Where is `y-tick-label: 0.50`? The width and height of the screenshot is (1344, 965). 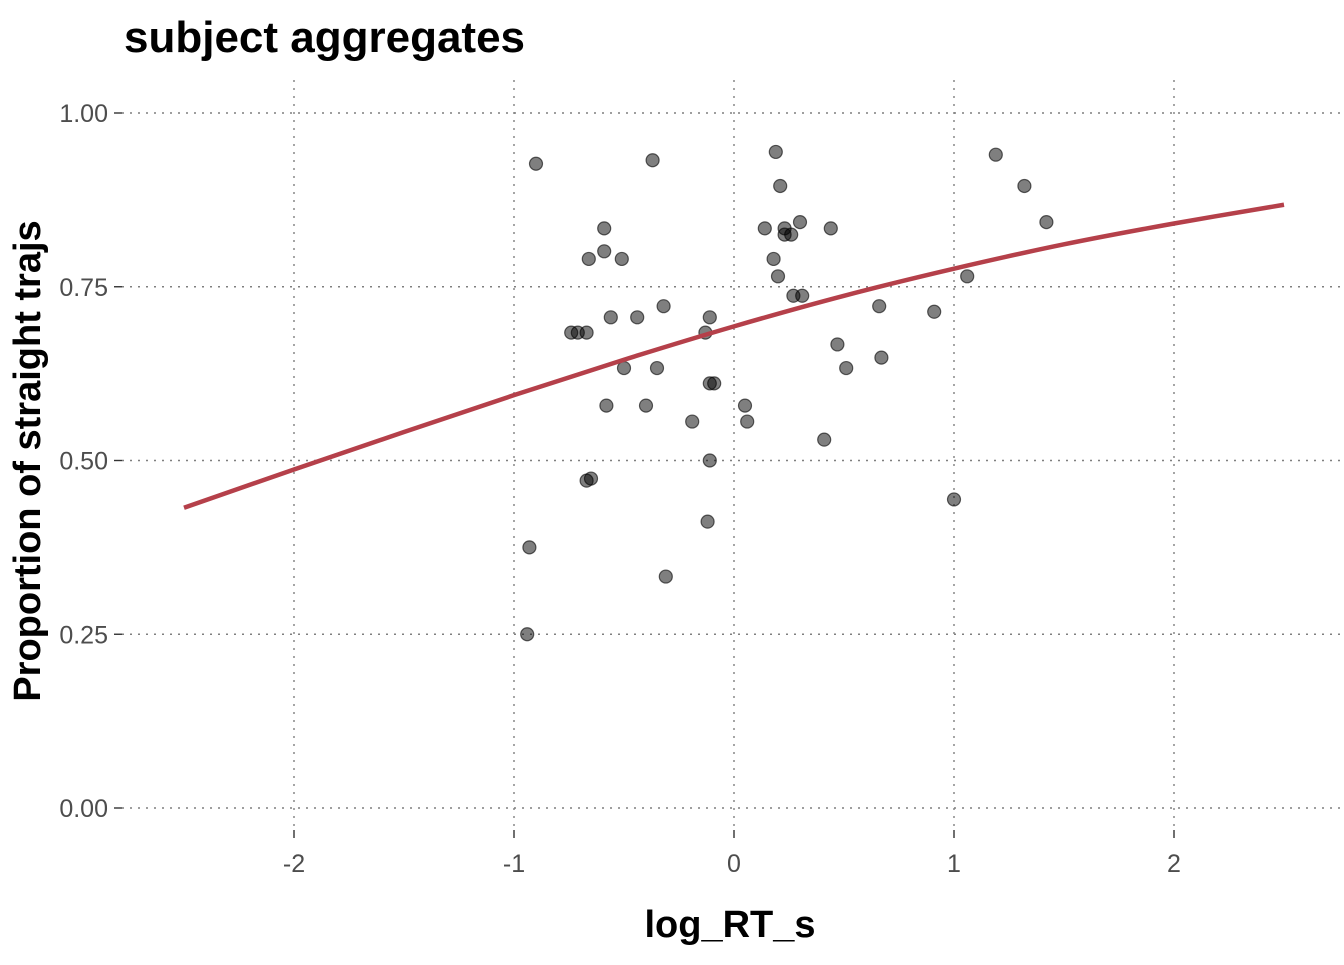
y-tick-label: 0.50 is located at coordinates (83, 462).